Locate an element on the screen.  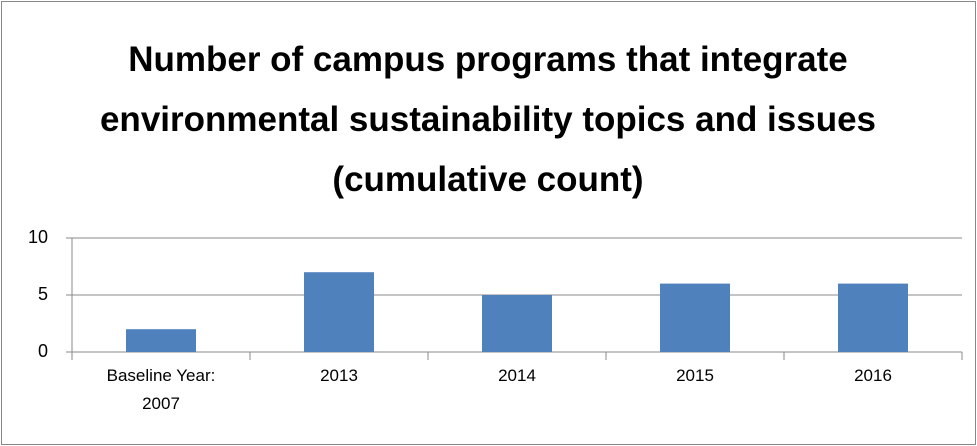
x-tick-label: 2014 is located at coordinates (517, 375).